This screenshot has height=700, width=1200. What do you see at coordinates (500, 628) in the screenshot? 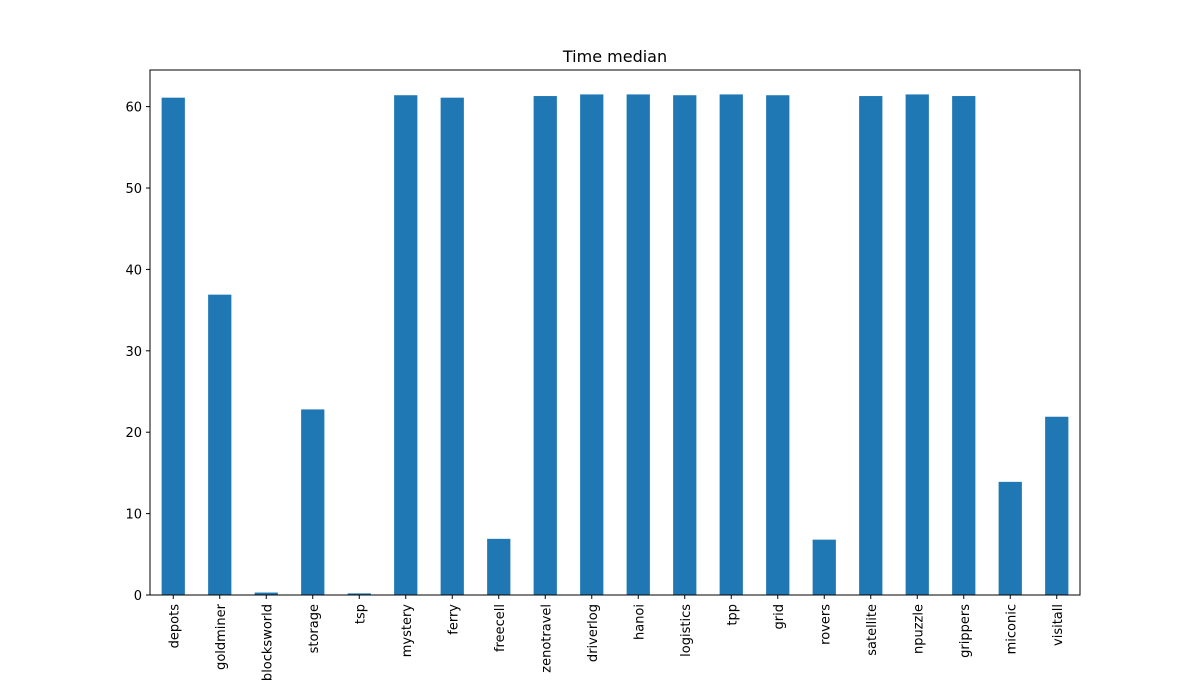
I see `x-tick-label: freecell` at bounding box center [500, 628].